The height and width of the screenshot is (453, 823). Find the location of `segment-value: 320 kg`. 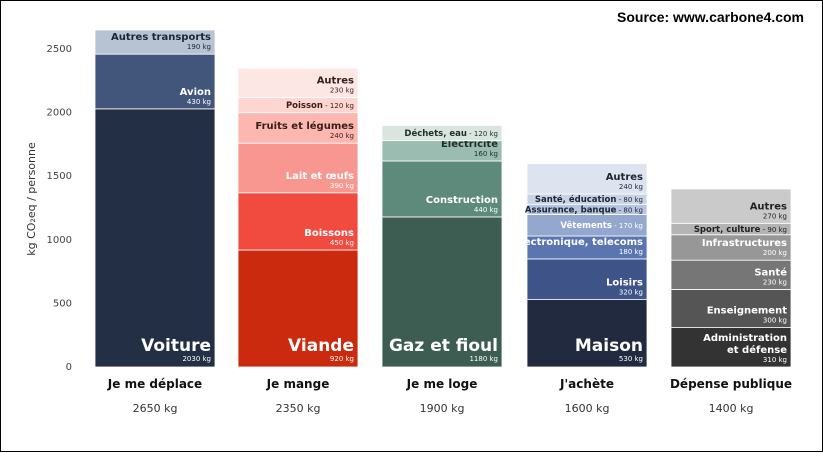

segment-value: 320 kg is located at coordinates (631, 293).